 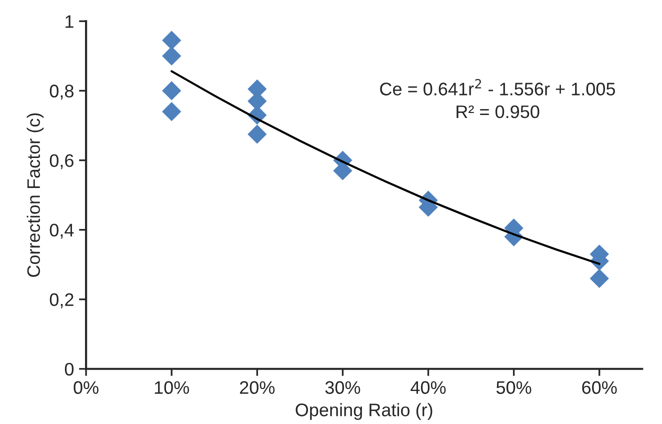 I want to click on x-tick-label: 10%, so click(x=172, y=387).